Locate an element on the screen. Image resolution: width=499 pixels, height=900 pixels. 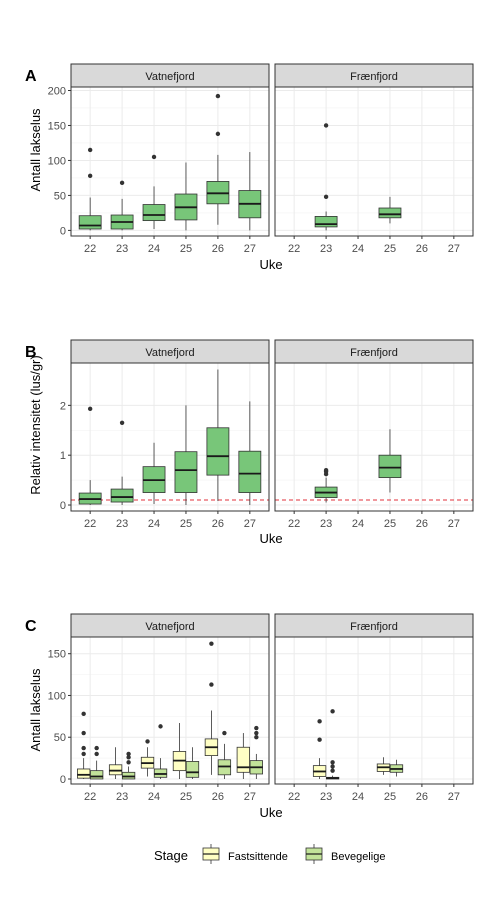
legend-key-fastsittende: Fastsittende is located at coordinates (245, 854).